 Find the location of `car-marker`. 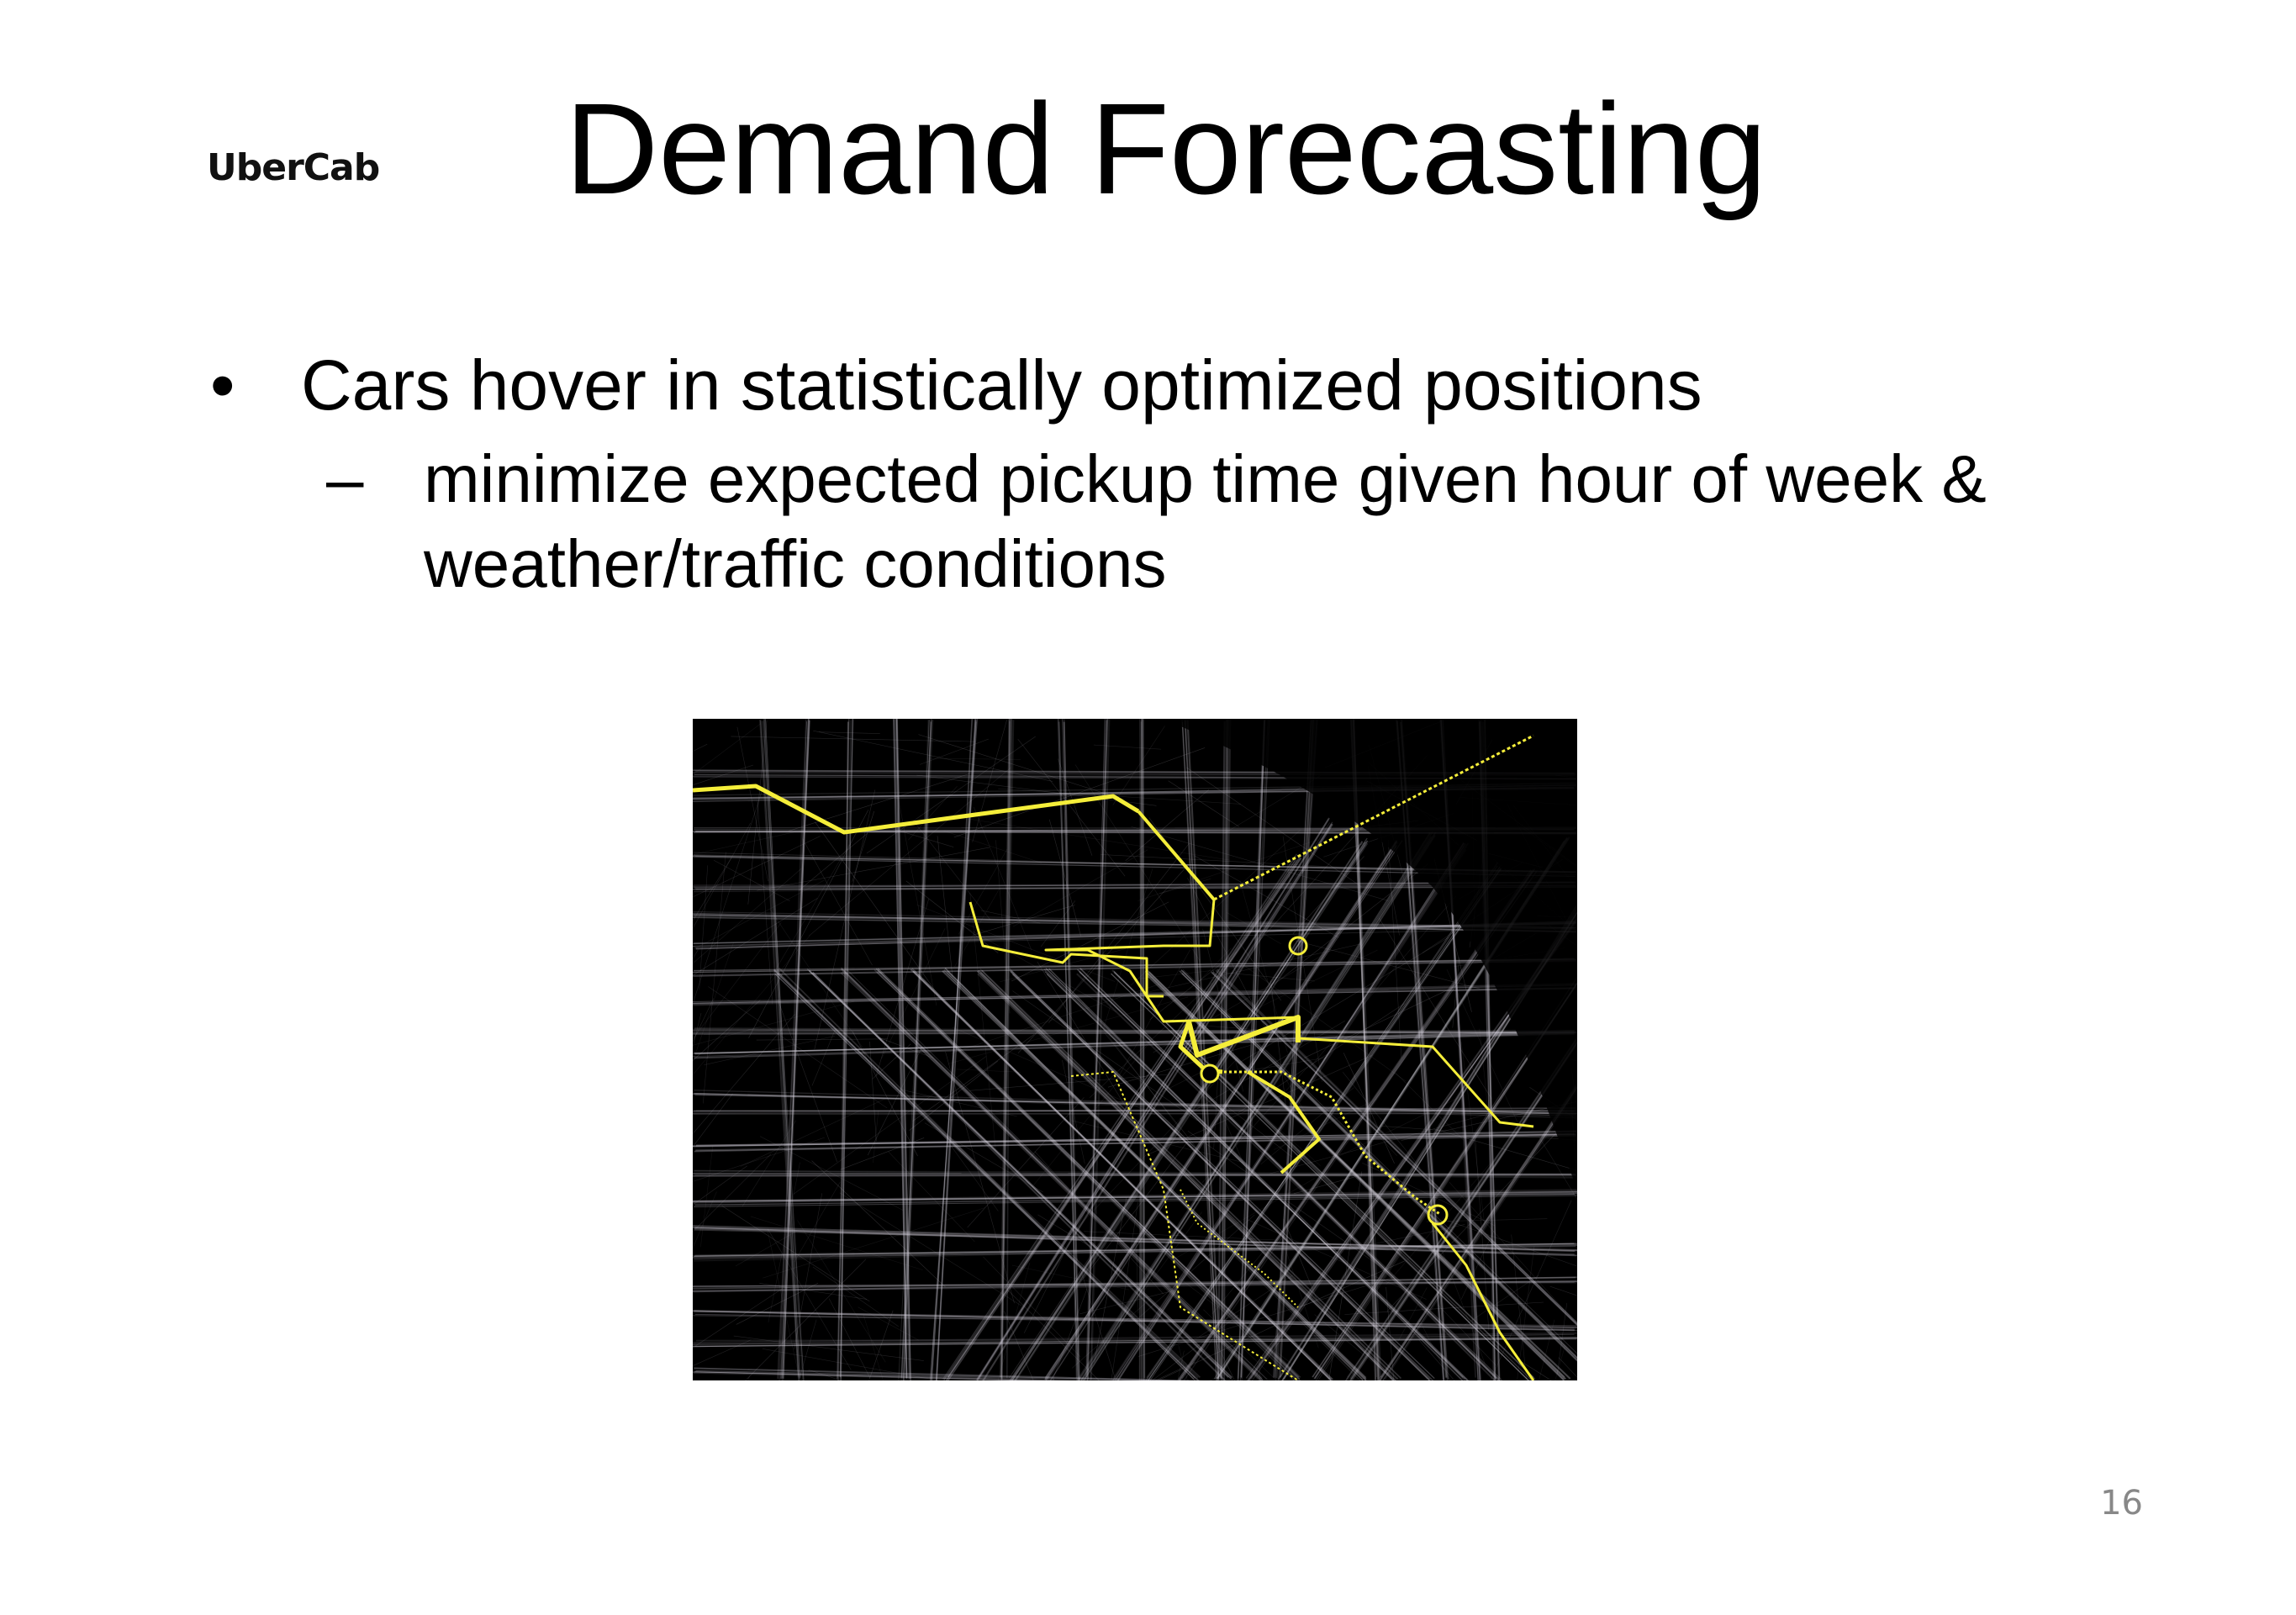

car-marker is located at coordinates (1298, 946).